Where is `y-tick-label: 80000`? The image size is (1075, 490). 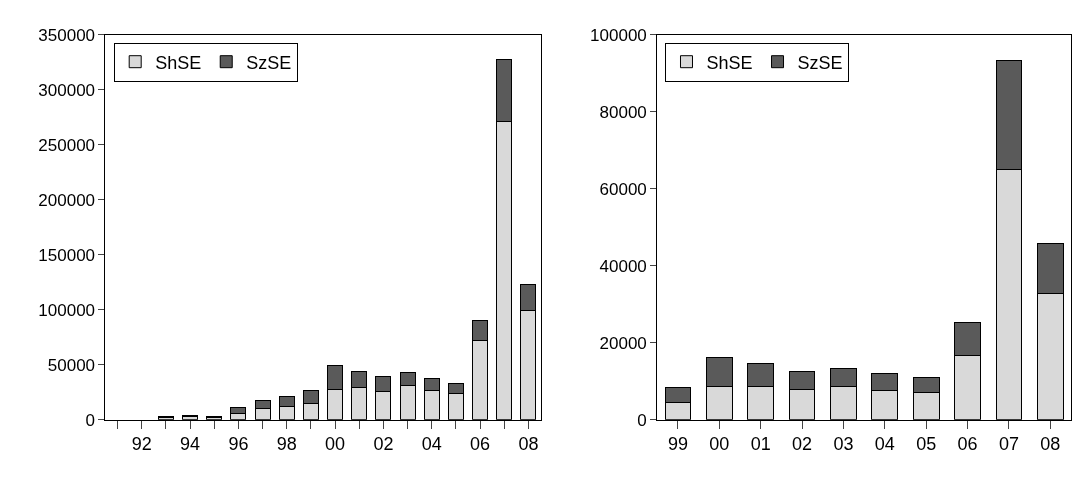
y-tick-label: 80000 is located at coordinates (623, 112).